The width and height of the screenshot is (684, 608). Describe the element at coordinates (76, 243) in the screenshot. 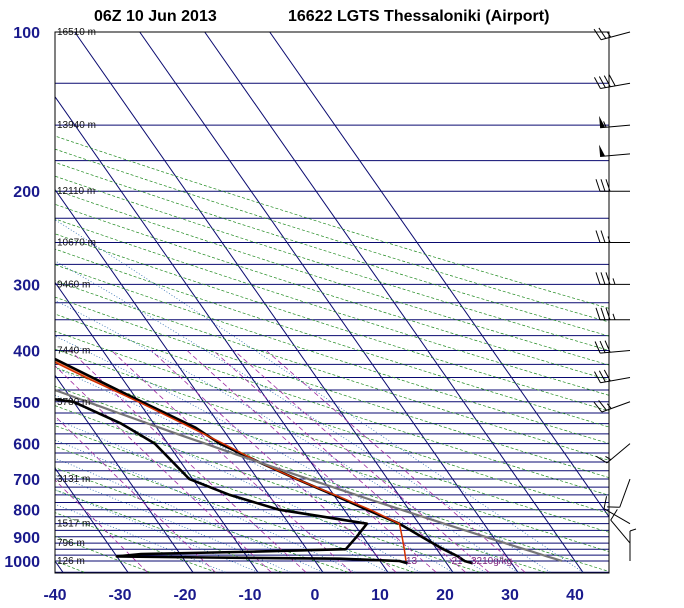

I see `height-label: 10670 m` at that location.